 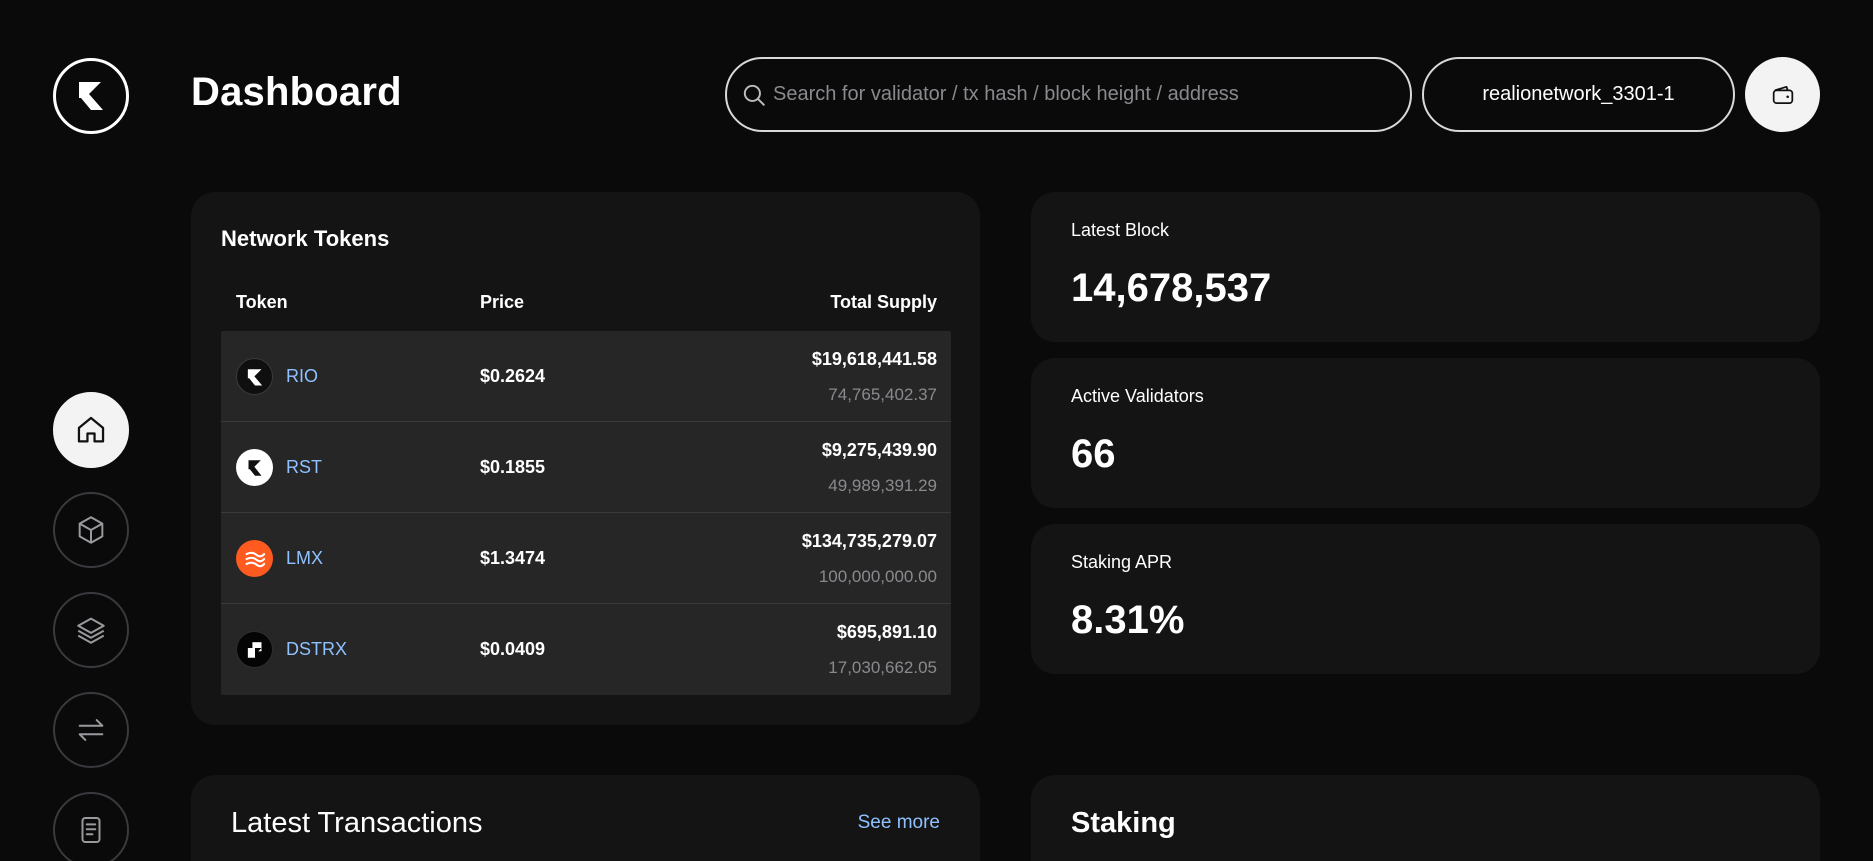 What do you see at coordinates (254, 558) in the screenshot?
I see `lmx-icon` at bounding box center [254, 558].